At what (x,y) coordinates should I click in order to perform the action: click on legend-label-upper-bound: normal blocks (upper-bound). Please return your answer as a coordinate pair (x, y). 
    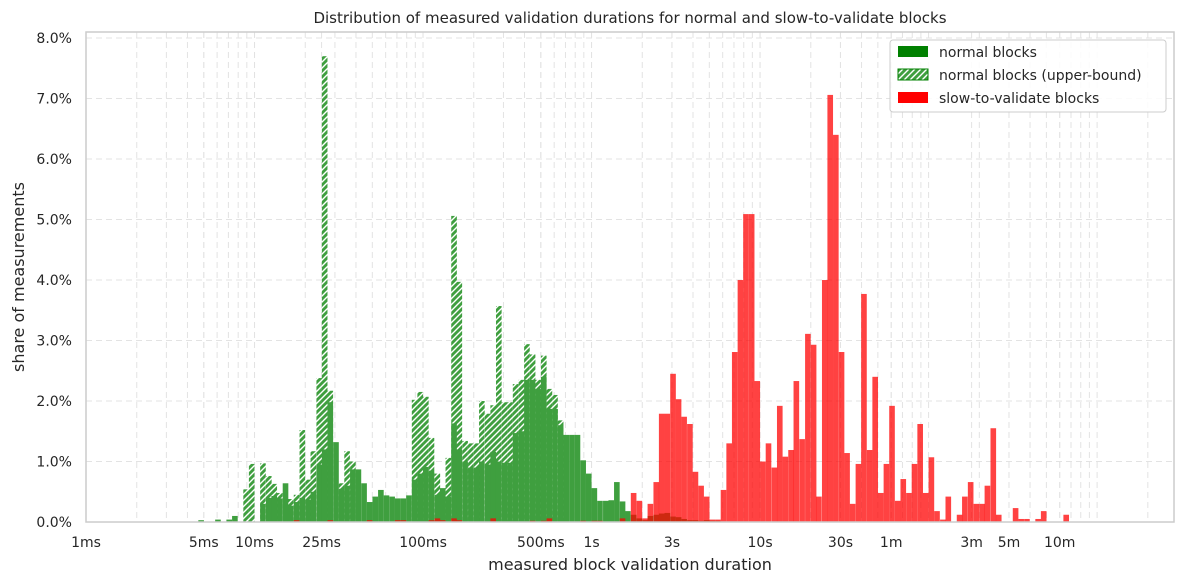
    Looking at the image, I should click on (1040, 76).